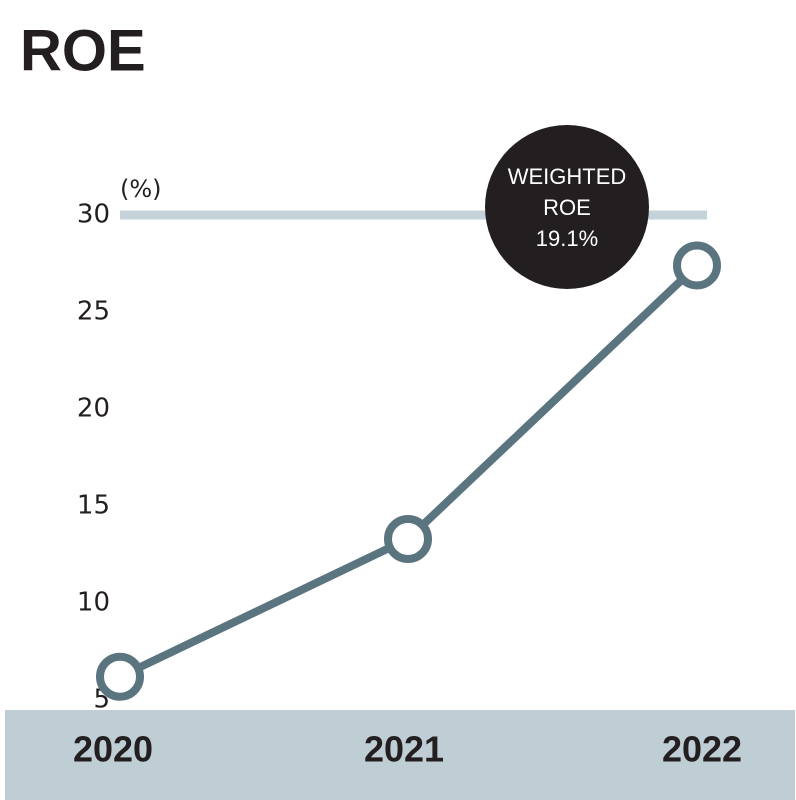  Describe the element at coordinates (404, 749) in the screenshot. I see `x-tick-label: 2021` at that location.